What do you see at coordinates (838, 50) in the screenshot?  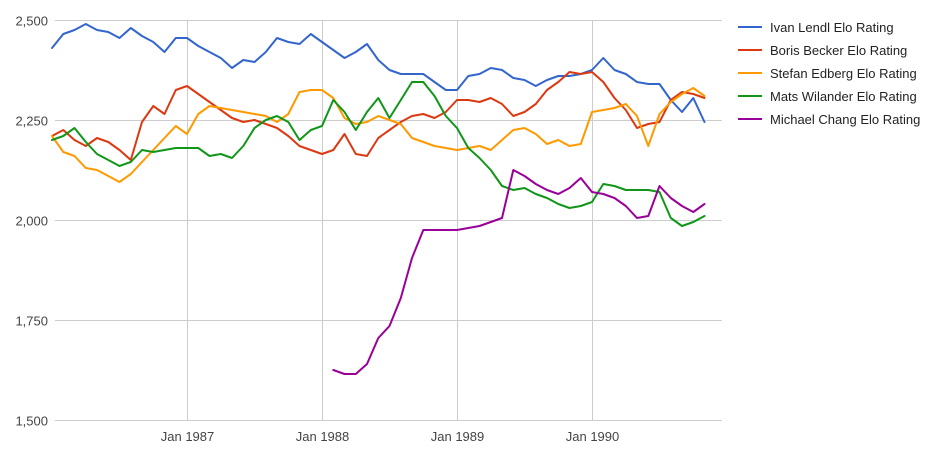 I see `legend-label: Boris Becker Elo Rating` at bounding box center [838, 50].